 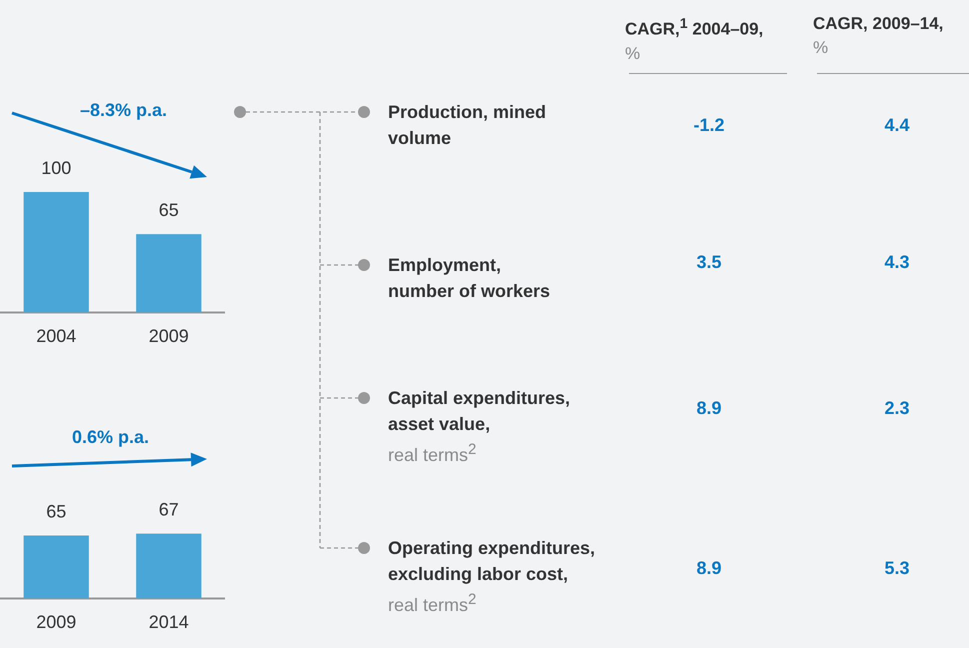 I want to click on category-label: Employment, number of workers, so click(x=469, y=278).